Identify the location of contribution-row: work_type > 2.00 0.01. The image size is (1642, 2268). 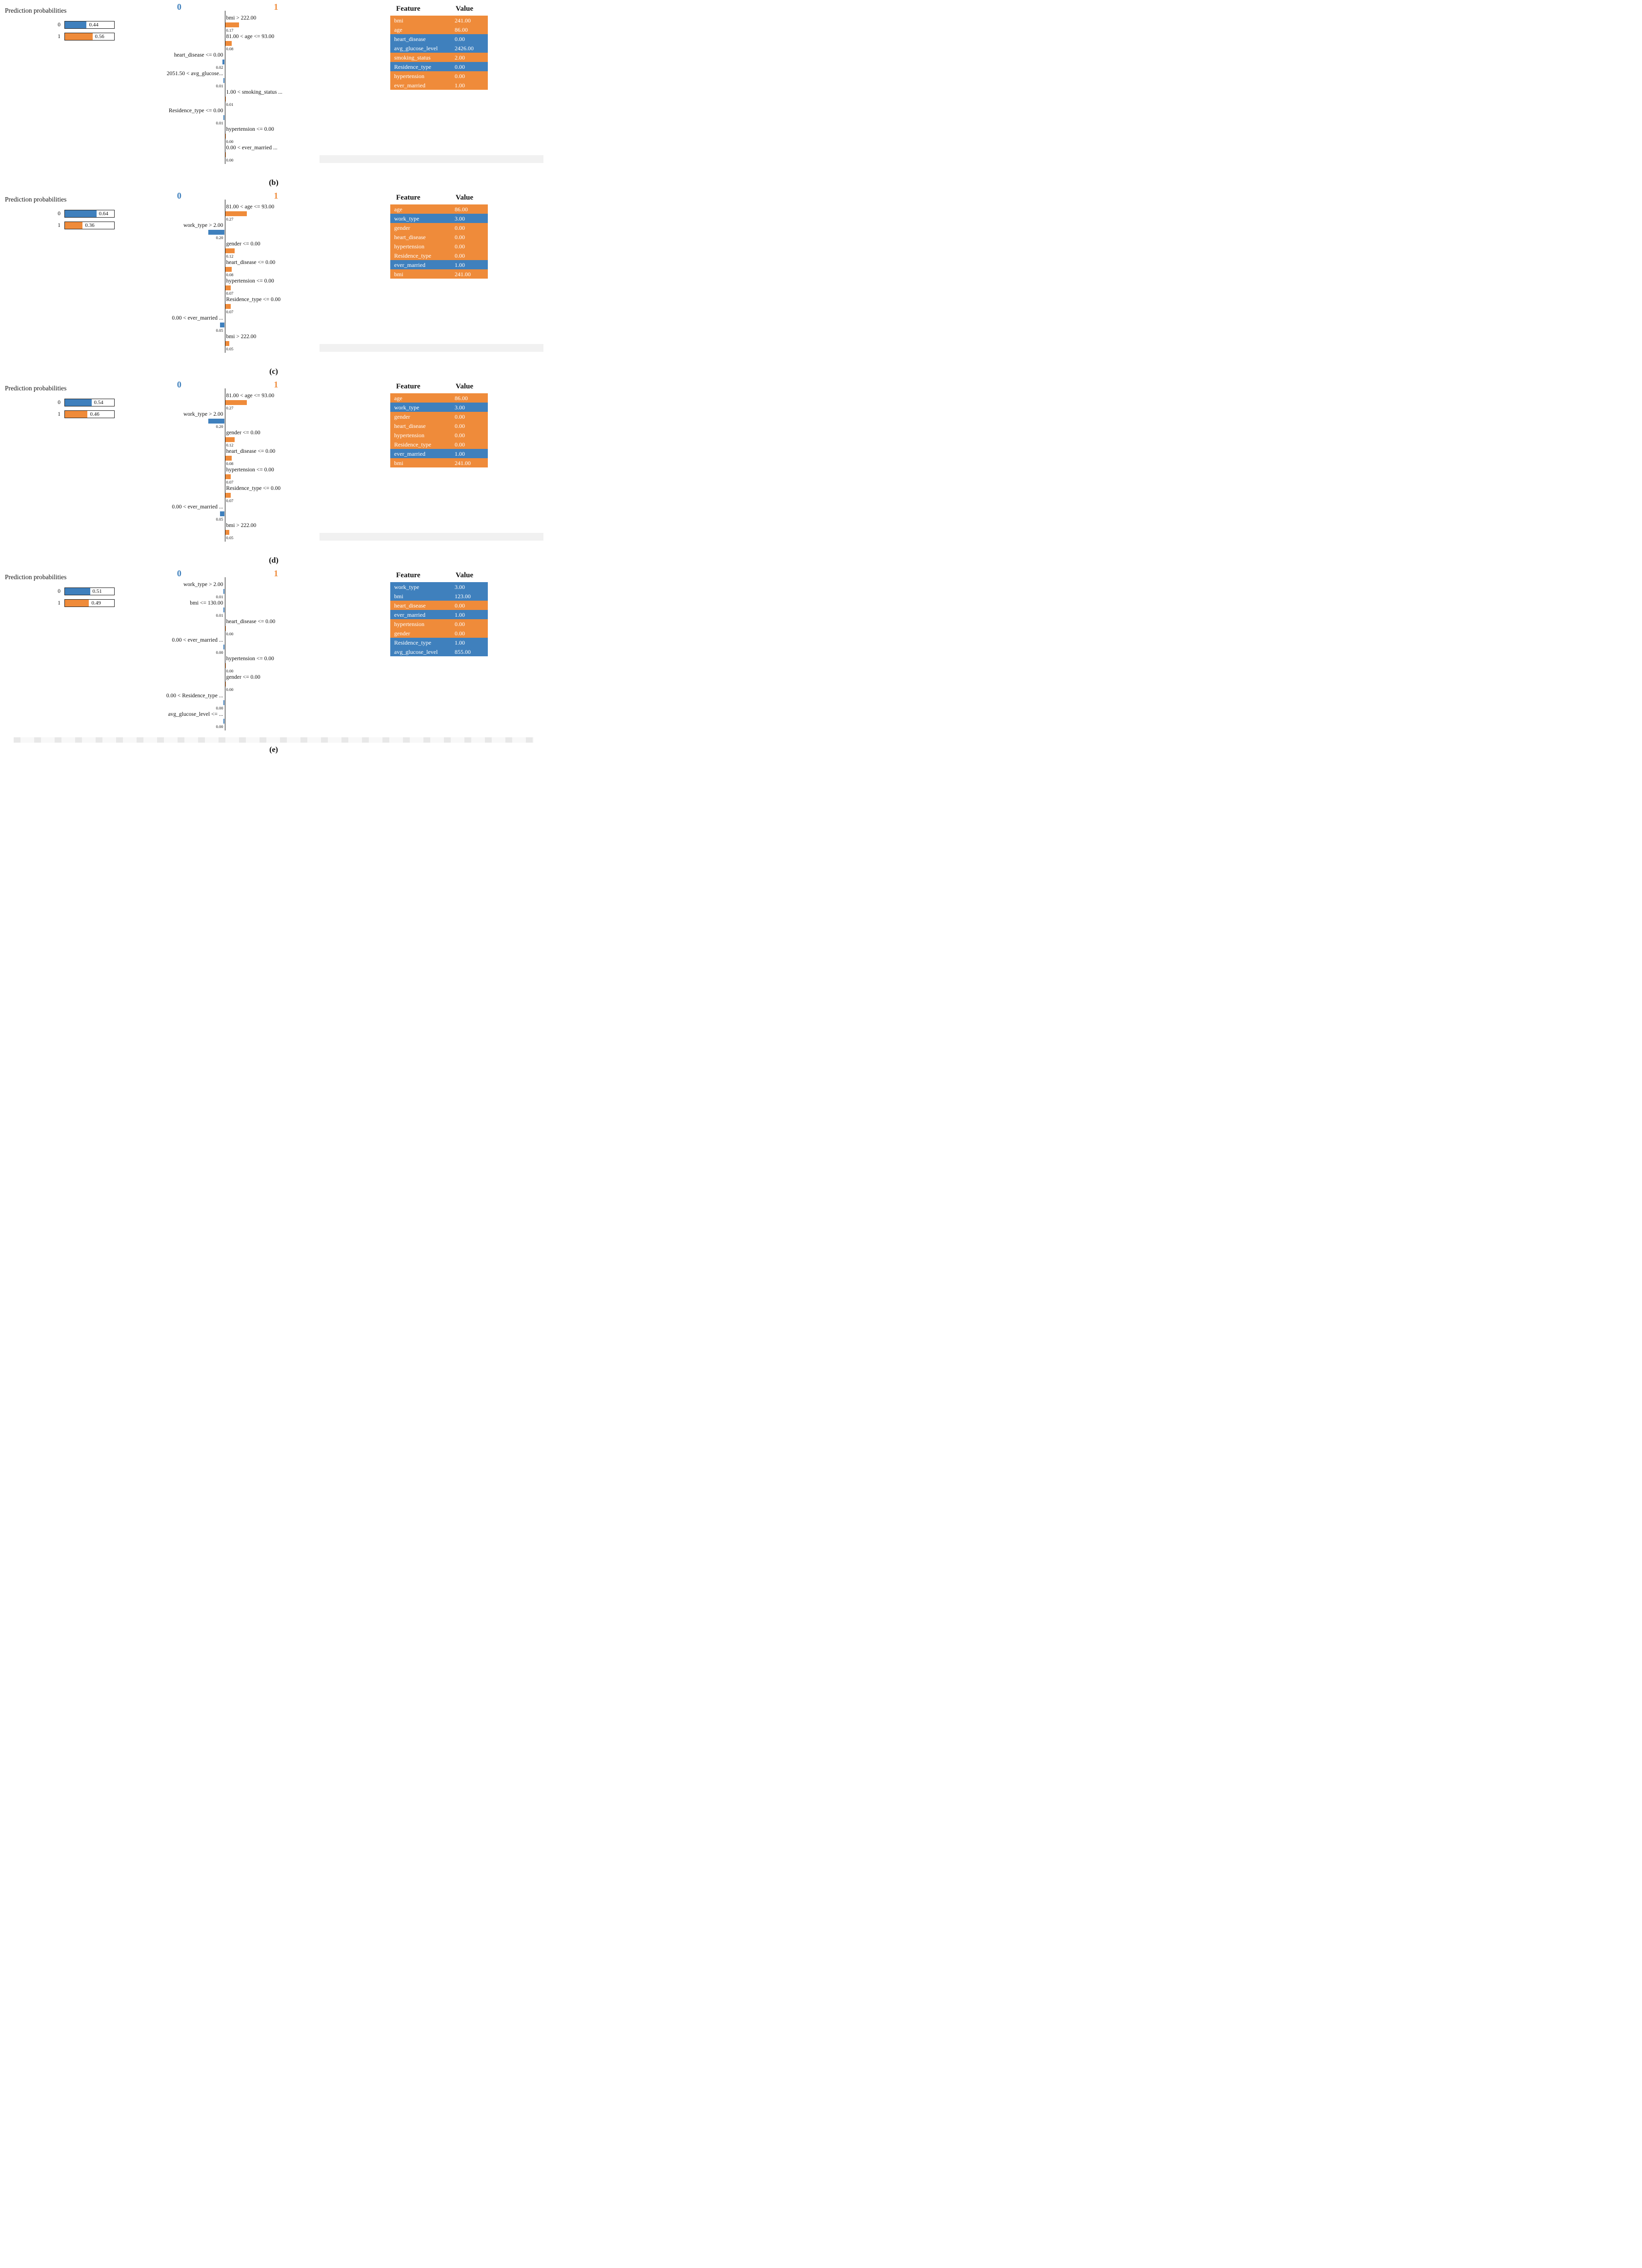
(224, 591).